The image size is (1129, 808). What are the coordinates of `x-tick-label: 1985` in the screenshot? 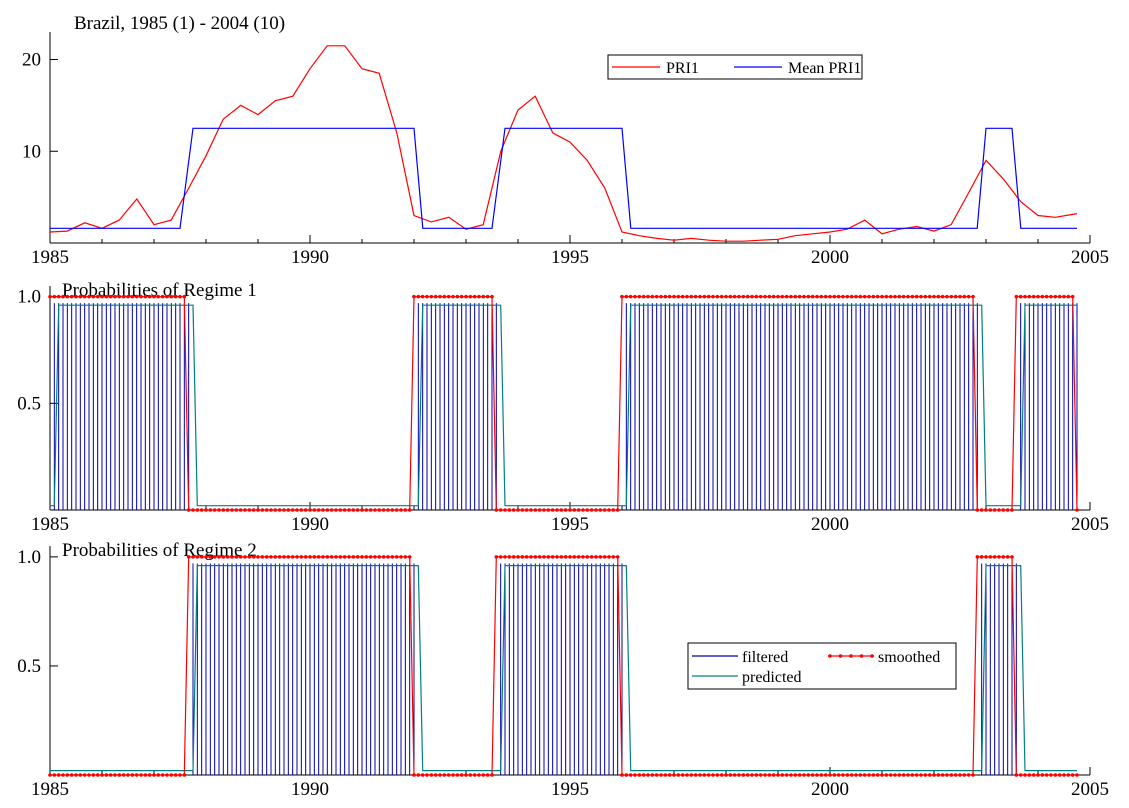 It's located at (50, 524).